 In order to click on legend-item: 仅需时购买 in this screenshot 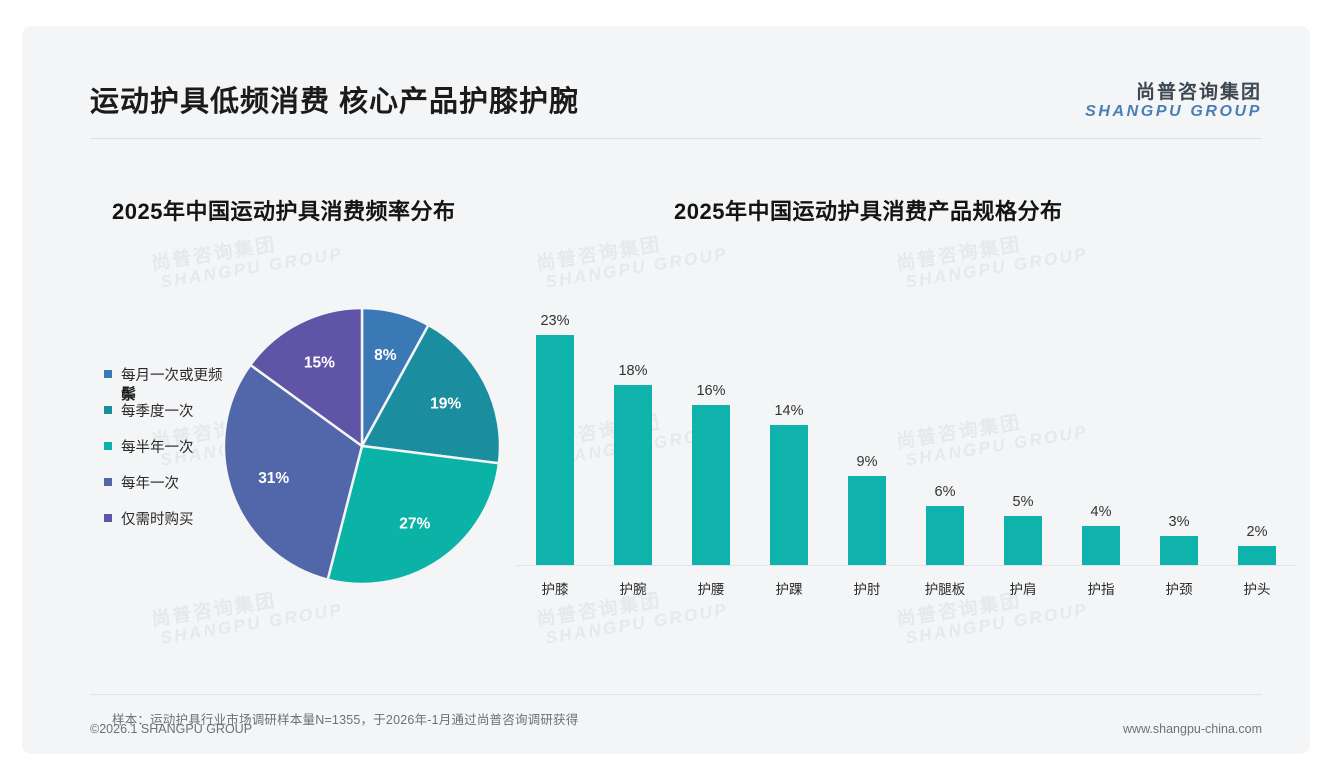, I will do `click(184, 518)`.